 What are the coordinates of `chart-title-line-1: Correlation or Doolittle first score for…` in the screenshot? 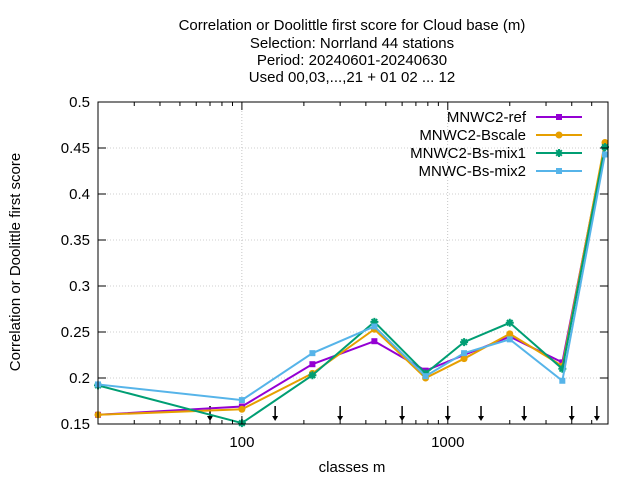 It's located at (352, 25).